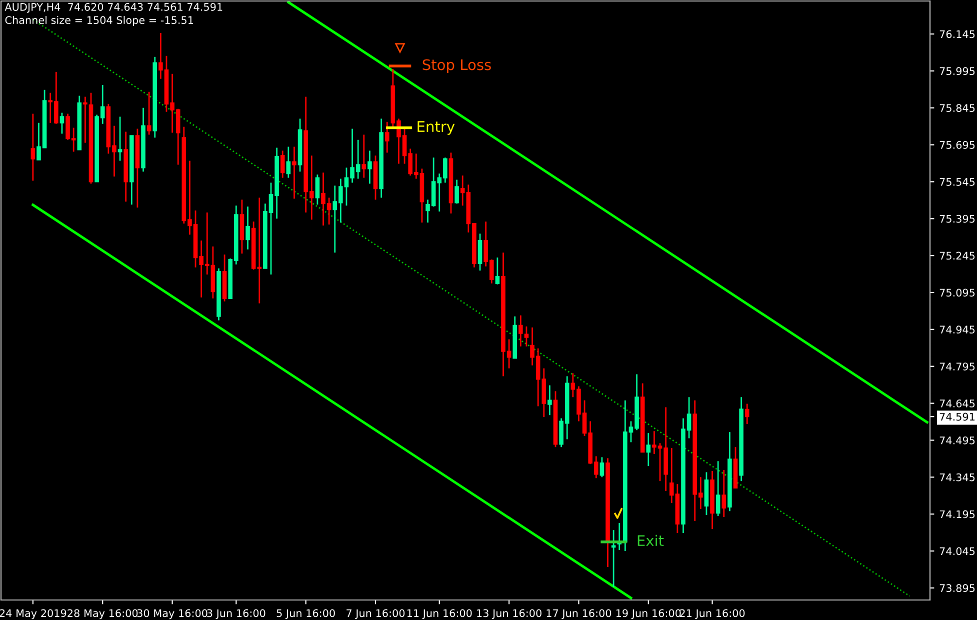 The width and height of the screenshot is (977, 620). I want to click on x-tick-label: 13 Jun 16:00, so click(509, 614).